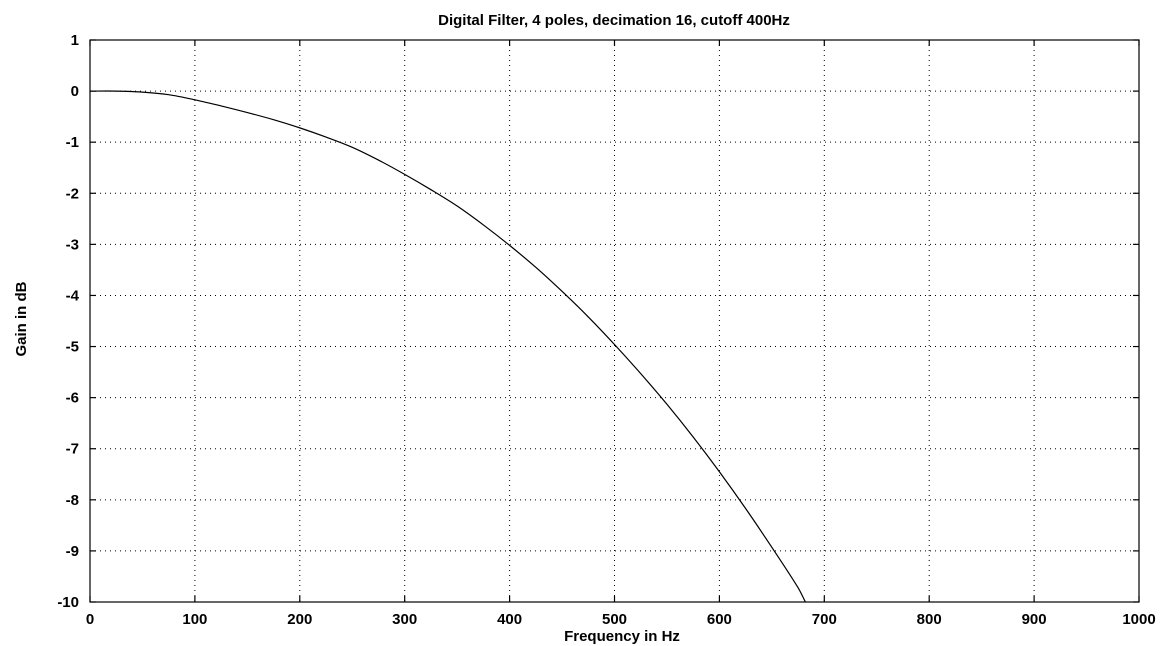 Image resolution: width=1169 pixels, height=646 pixels. What do you see at coordinates (72, 449) in the screenshot?
I see `y-tick-label: -7` at bounding box center [72, 449].